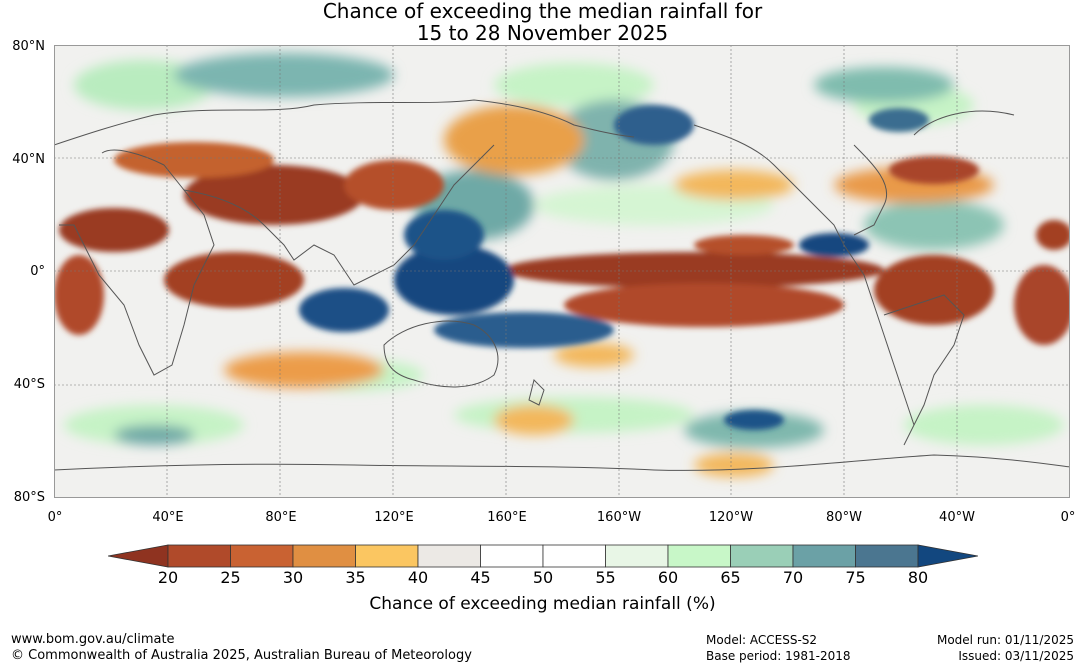 The image size is (1085, 667). Describe the element at coordinates (418, 577) in the screenshot. I see `colorbar-tick-label: 40` at that location.